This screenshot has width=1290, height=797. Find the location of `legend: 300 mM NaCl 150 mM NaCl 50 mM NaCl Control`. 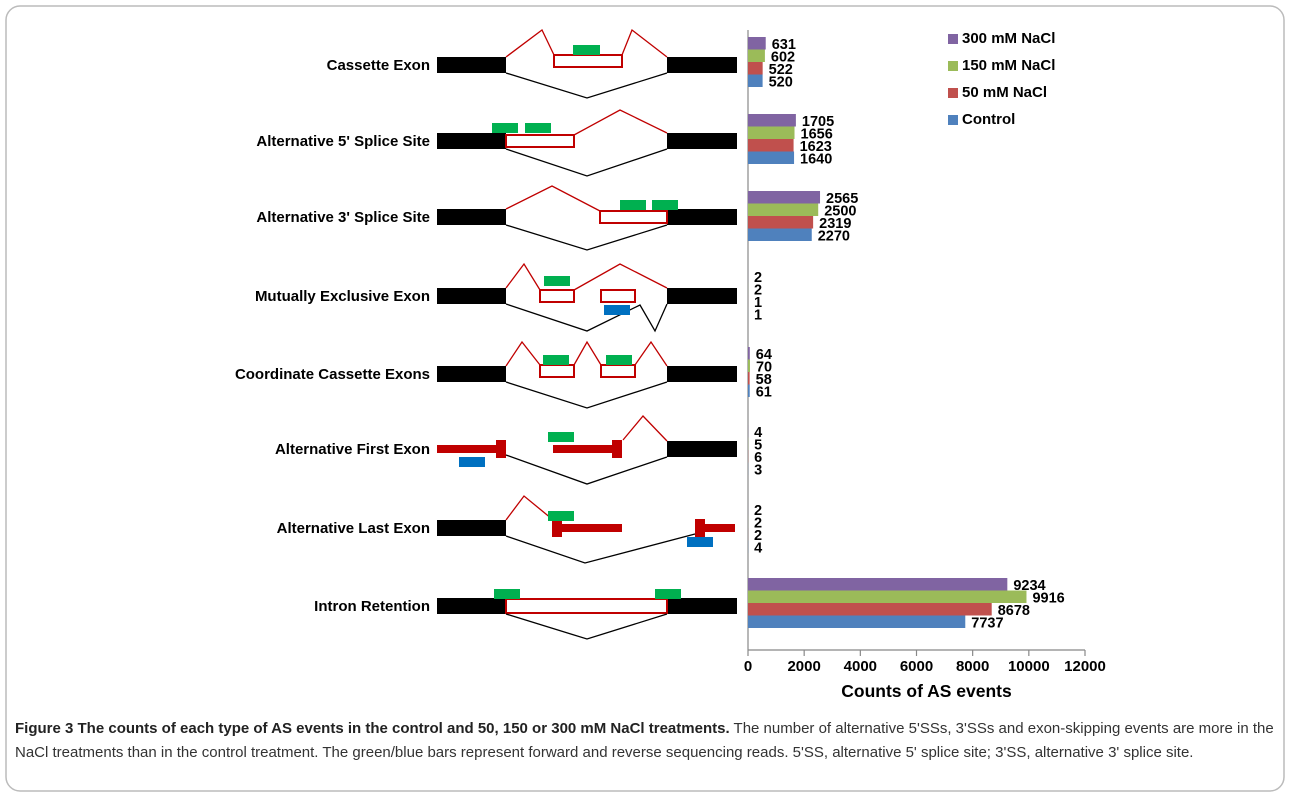

legend: 300 mM NaCl 150 mM NaCl 50 mM NaCl Control is located at coordinates (1001, 79).